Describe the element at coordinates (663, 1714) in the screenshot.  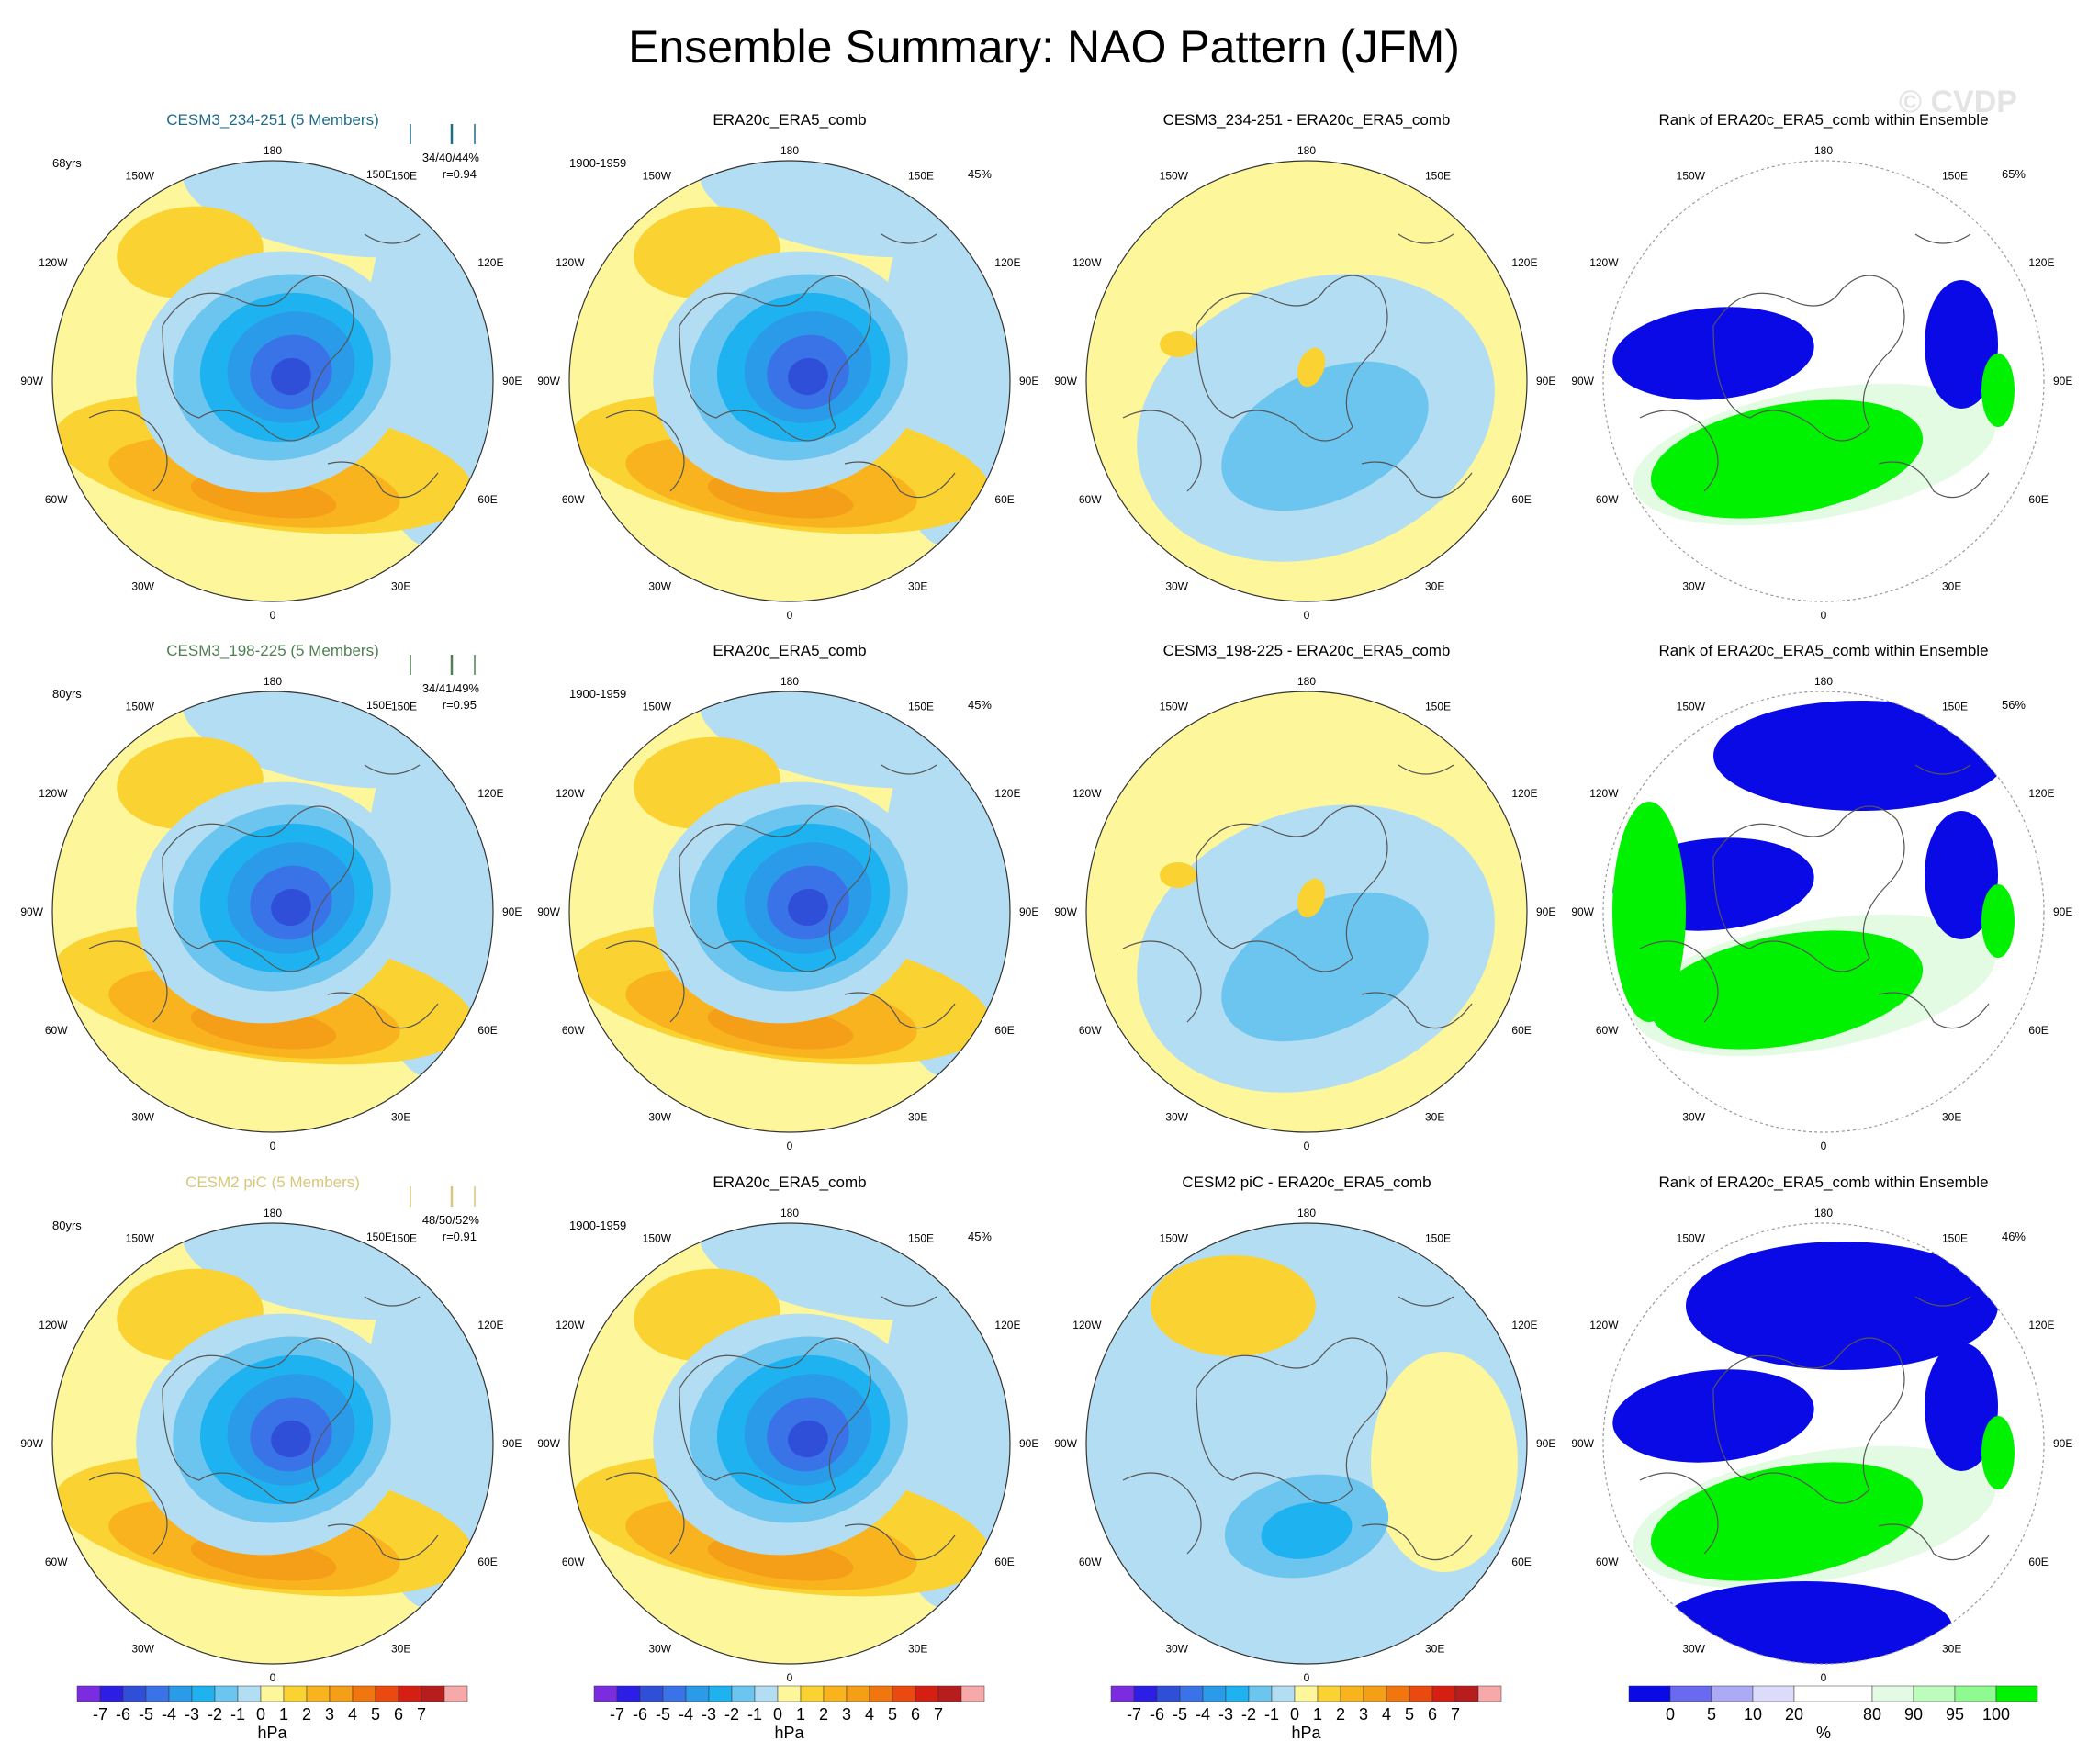
I see `colorbar-tick: -5` at that location.